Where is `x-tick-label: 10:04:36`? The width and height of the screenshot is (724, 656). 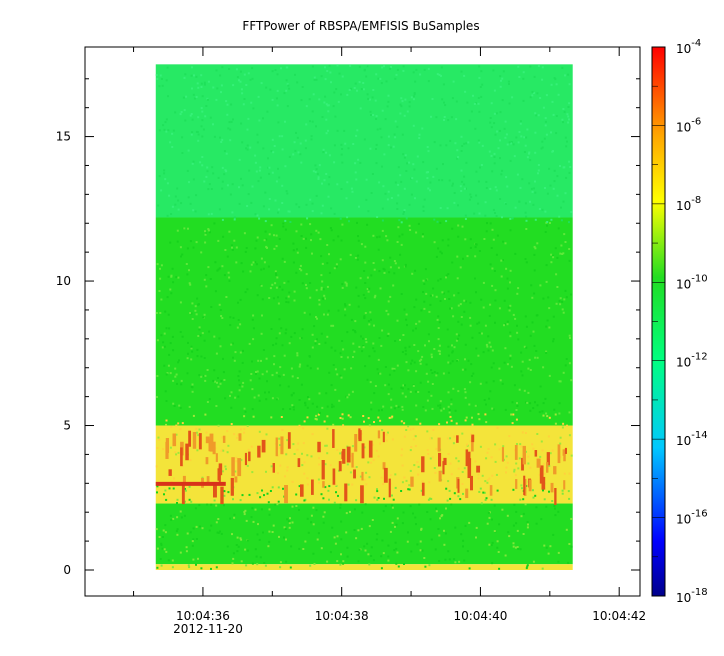
x-tick-label: 10:04:36 is located at coordinates (203, 616).